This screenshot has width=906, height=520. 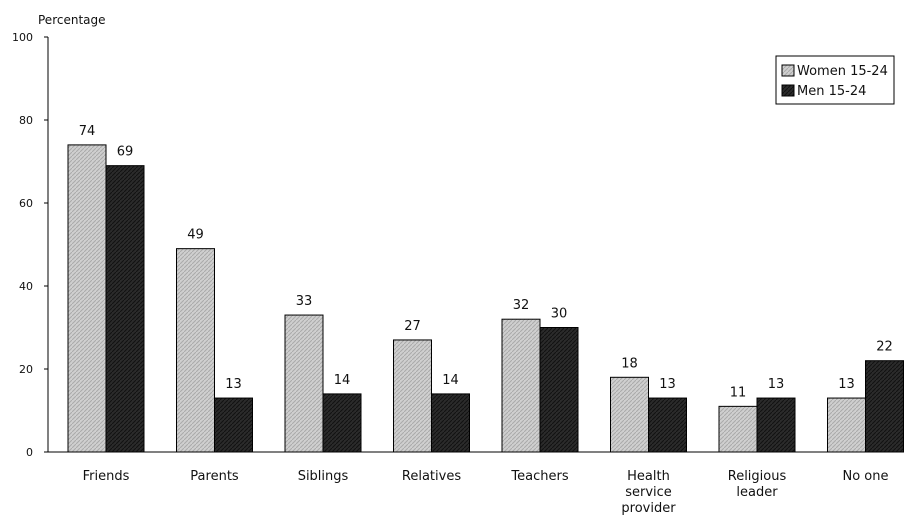 What do you see at coordinates (214, 476) in the screenshot?
I see `x-tick-label: Parents` at bounding box center [214, 476].